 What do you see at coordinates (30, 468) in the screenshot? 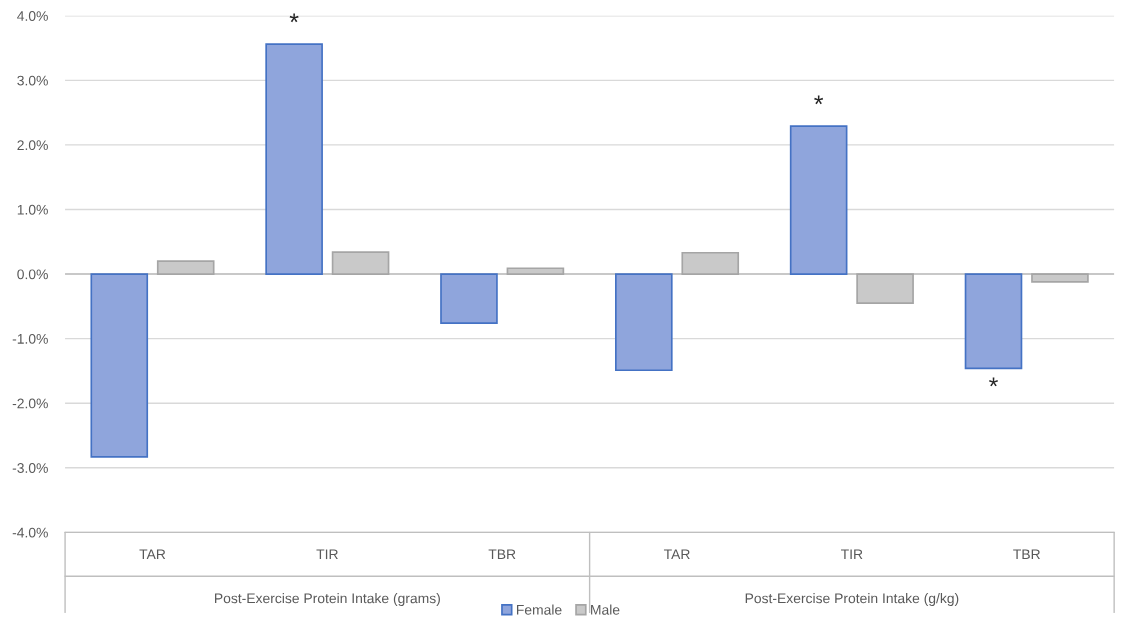
I see `y-tick-label: -3.0%` at bounding box center [30, 468].